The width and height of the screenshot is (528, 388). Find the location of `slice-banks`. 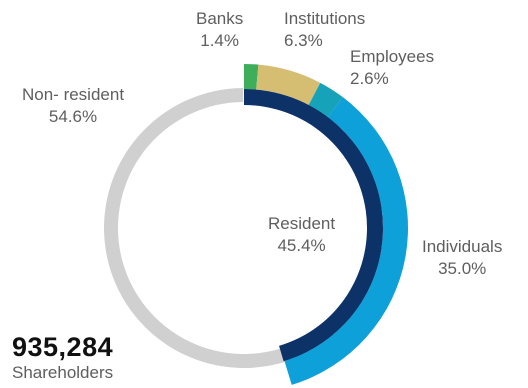

slice-banks is located at coordinates (251, 77).